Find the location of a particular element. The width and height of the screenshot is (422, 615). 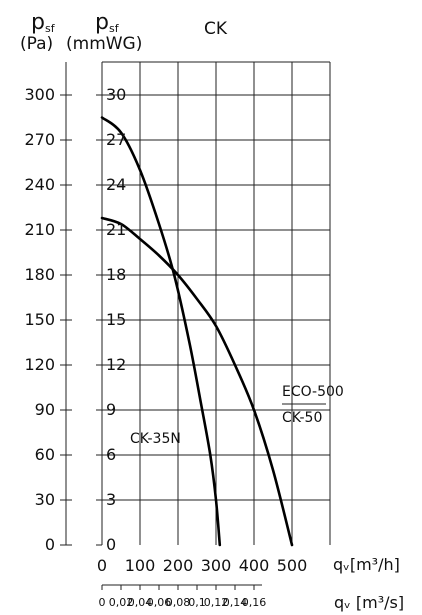

x-axis-m3h-tick-label: 300 is located at coordinates (216, 565).